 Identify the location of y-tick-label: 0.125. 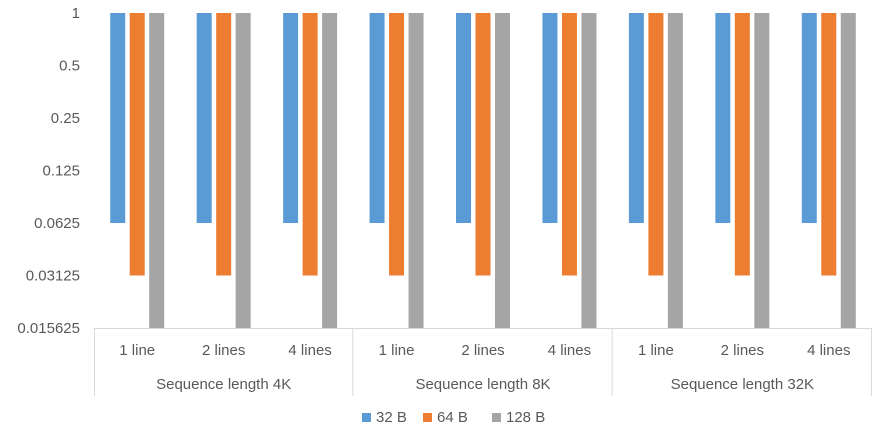
(61, 171).